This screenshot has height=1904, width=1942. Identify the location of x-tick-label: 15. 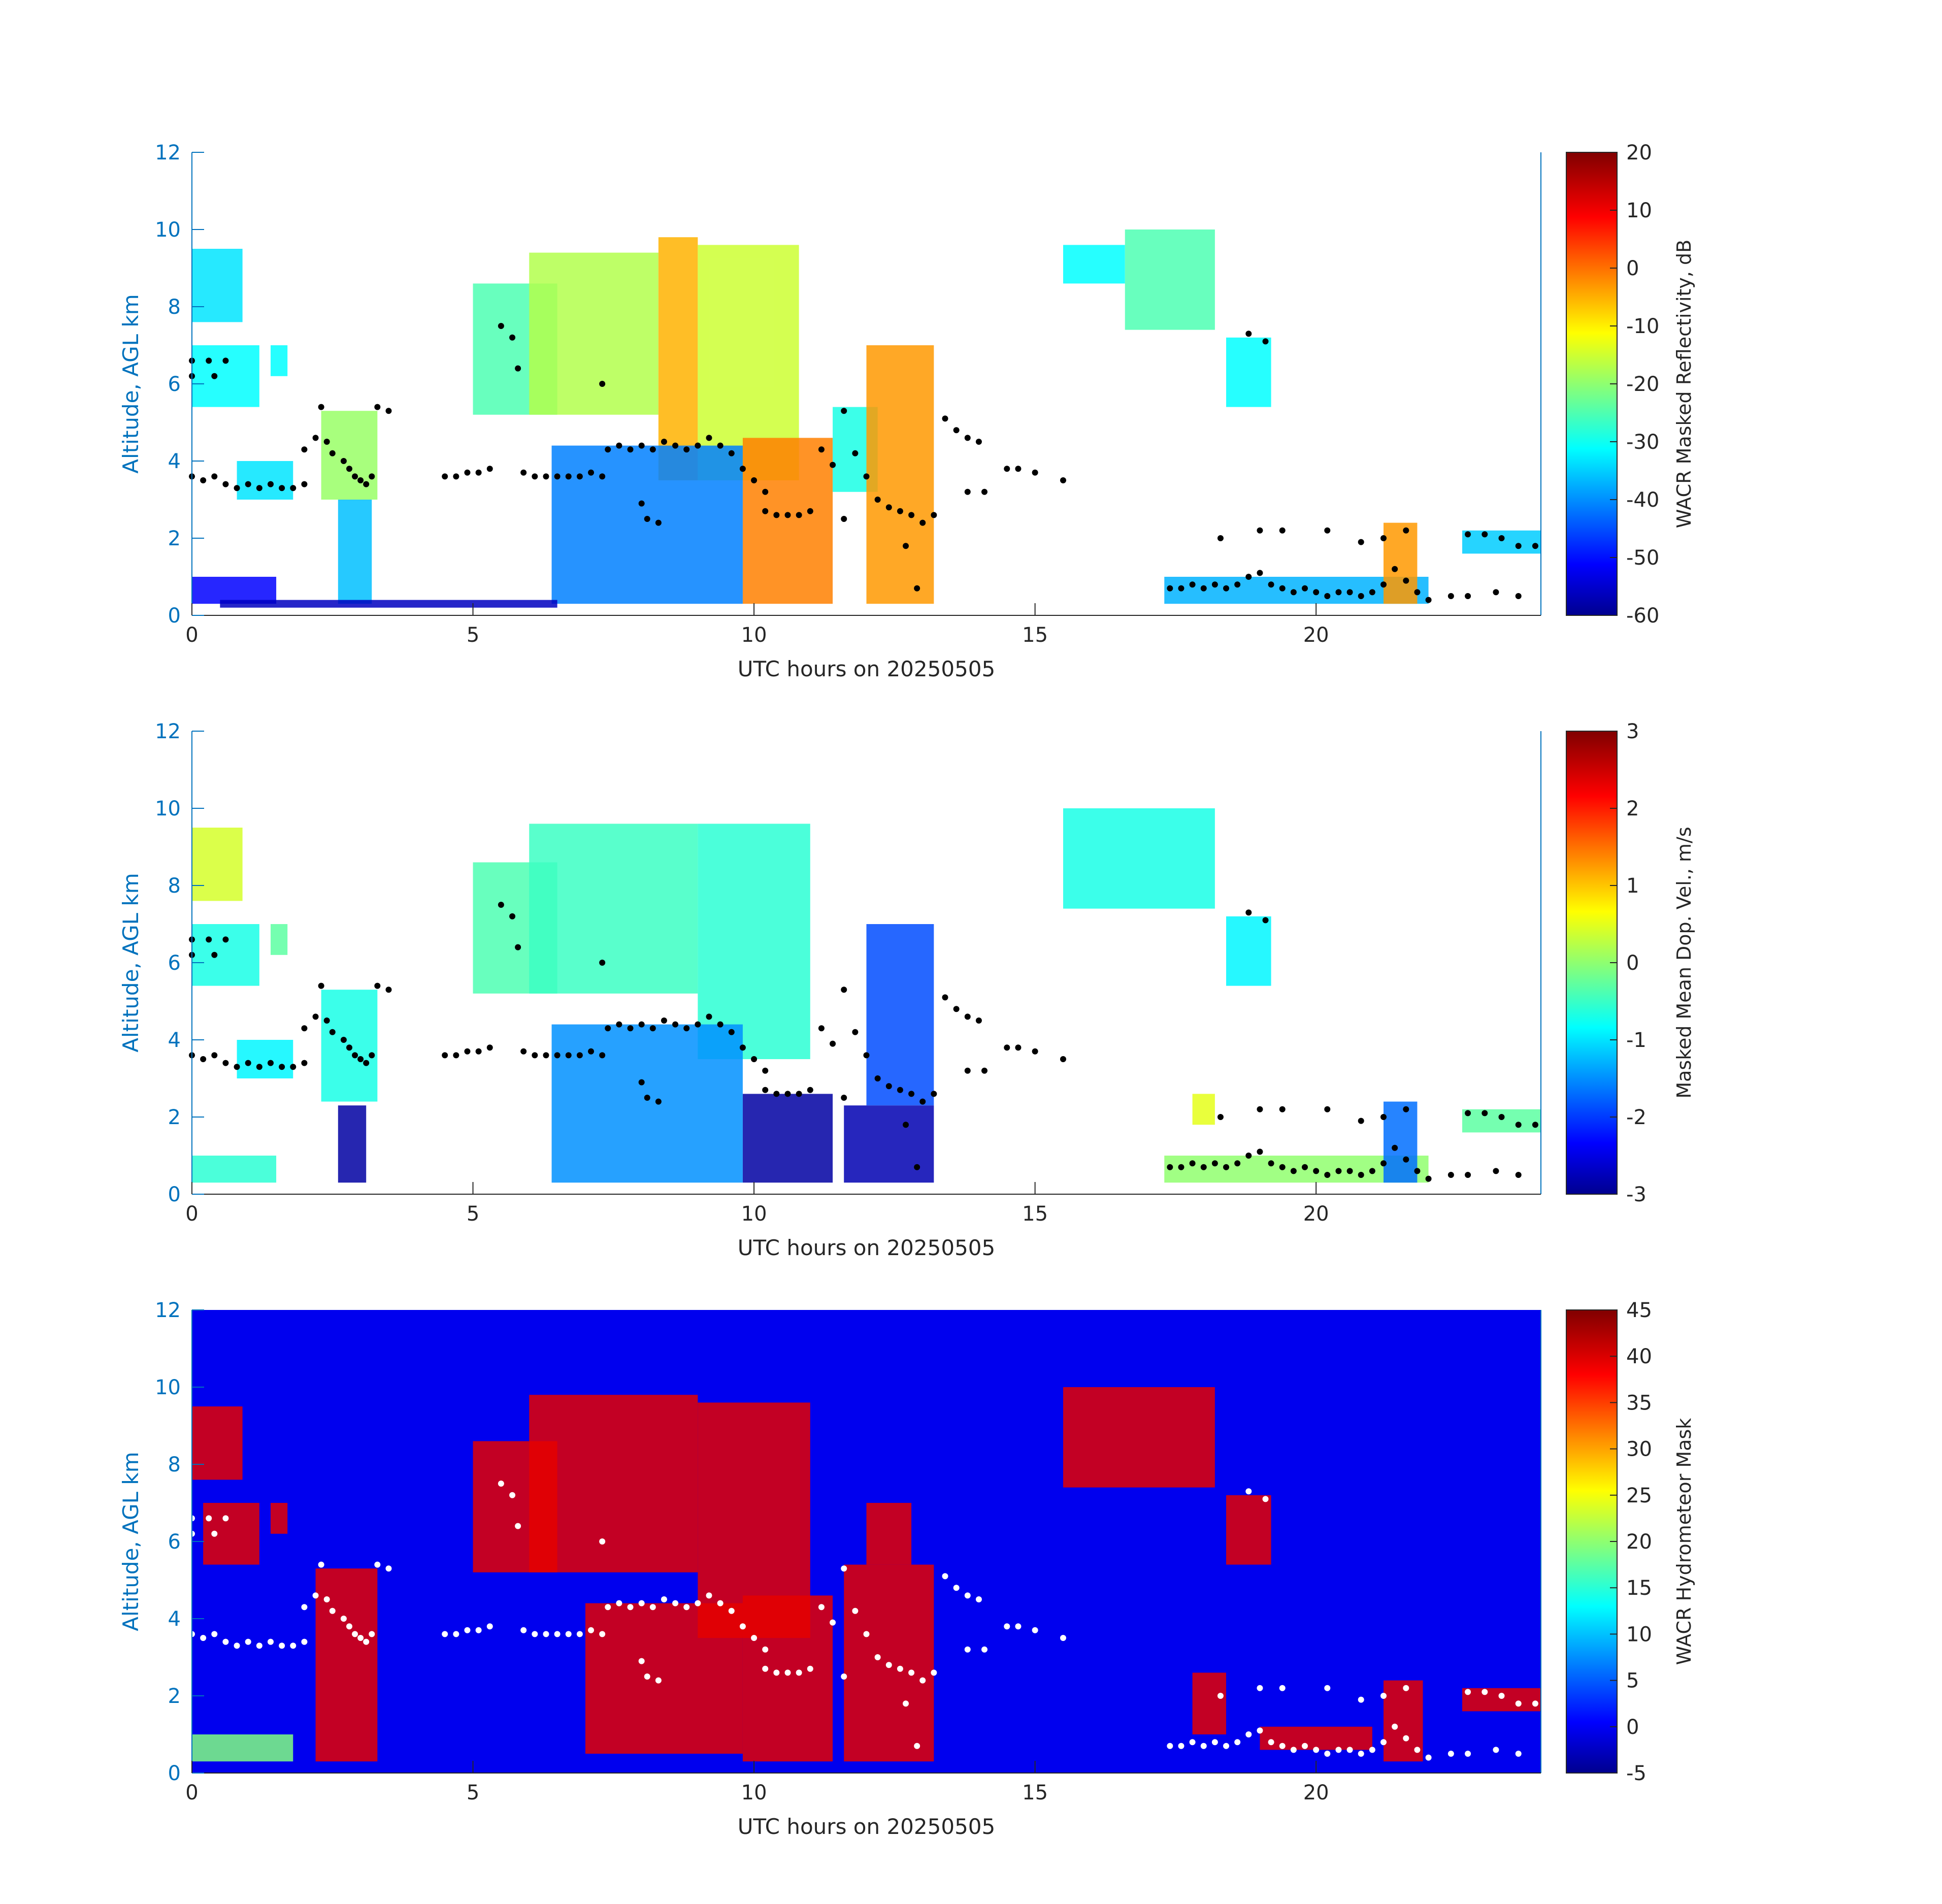
(1035, 1214).